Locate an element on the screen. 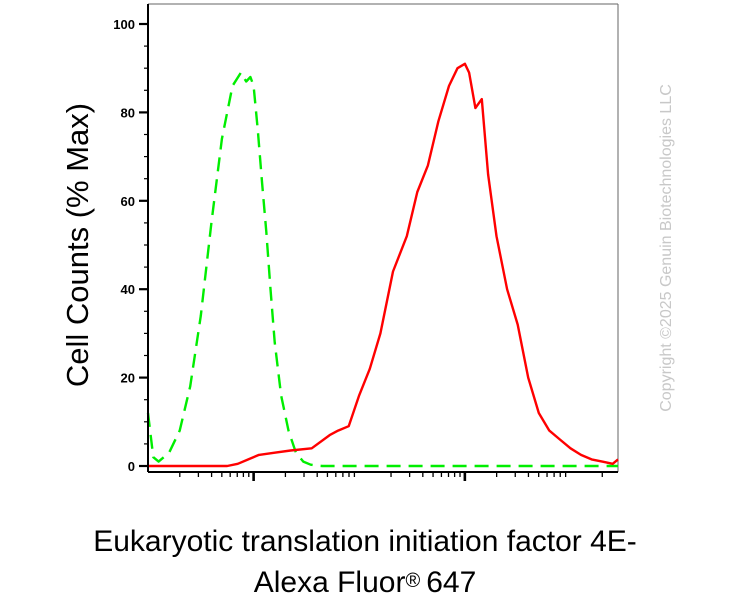  y-tick-label: 0 is located at coordinates (131, 466).